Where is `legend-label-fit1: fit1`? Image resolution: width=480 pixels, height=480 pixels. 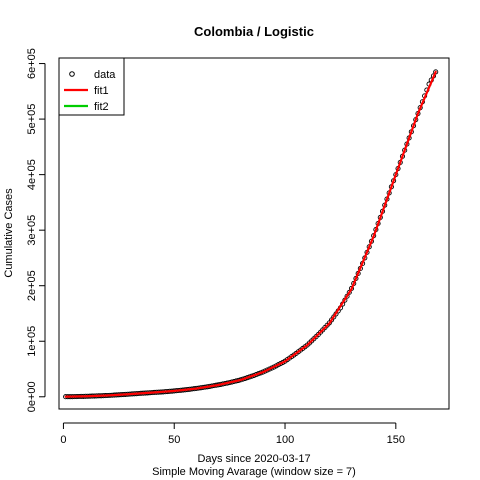
legend-label-fit1: fit1 is located at coordinates (101, 91).